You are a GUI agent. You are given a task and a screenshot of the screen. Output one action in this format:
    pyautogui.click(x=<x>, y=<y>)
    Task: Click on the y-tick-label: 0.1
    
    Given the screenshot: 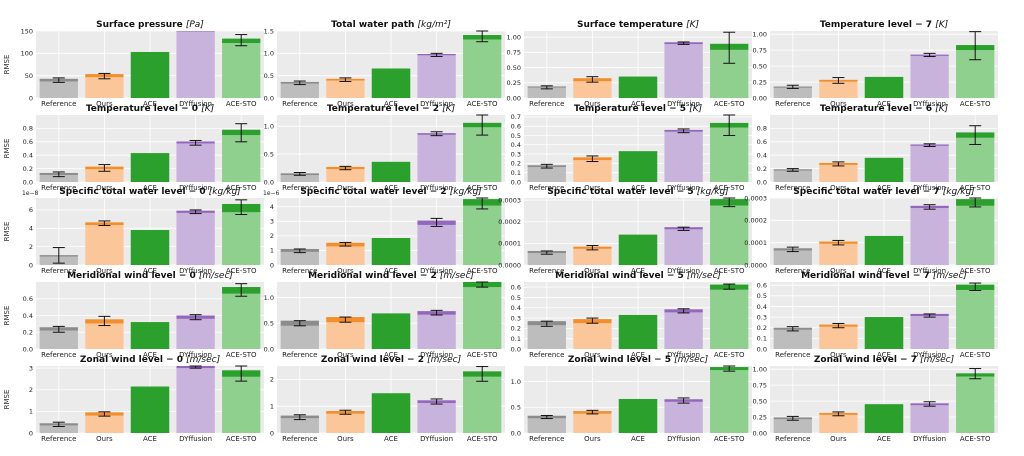 What is the action you would take?
    pyautogui.click(x=762, y=339)
    